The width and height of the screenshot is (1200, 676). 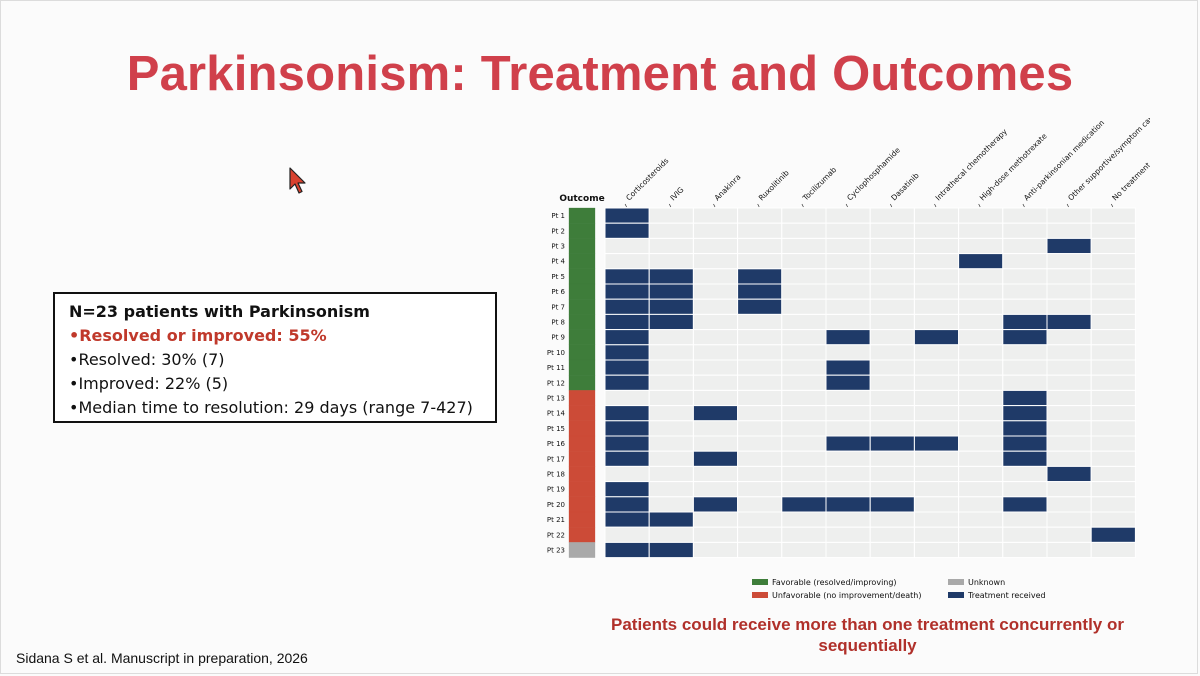 What do you see at coordinates (297, 180) in the screenshot?
I see `mouse-pointer-icon` at bounding box center [297, 180].